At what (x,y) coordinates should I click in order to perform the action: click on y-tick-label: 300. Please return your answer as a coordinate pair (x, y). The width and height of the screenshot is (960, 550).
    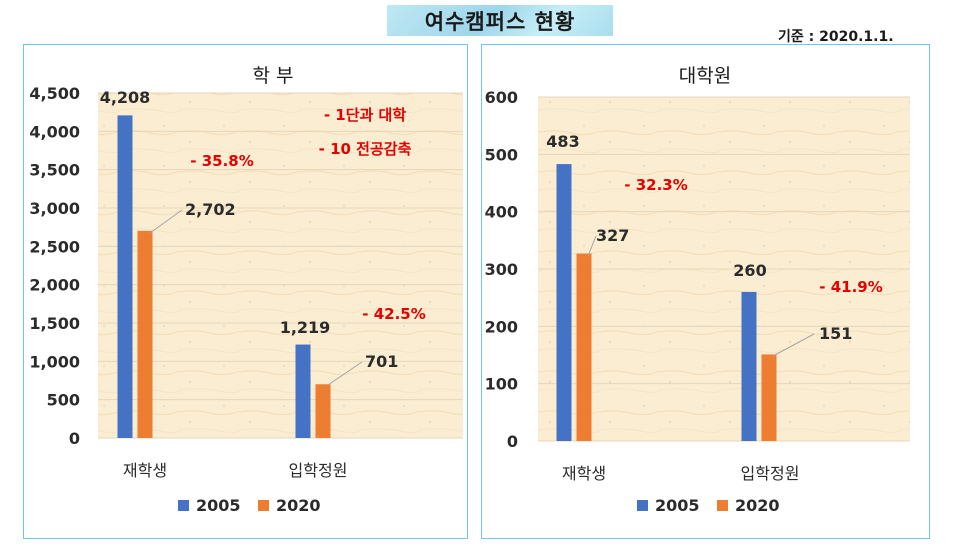
    Looking at the image, I should click on (501, 269).